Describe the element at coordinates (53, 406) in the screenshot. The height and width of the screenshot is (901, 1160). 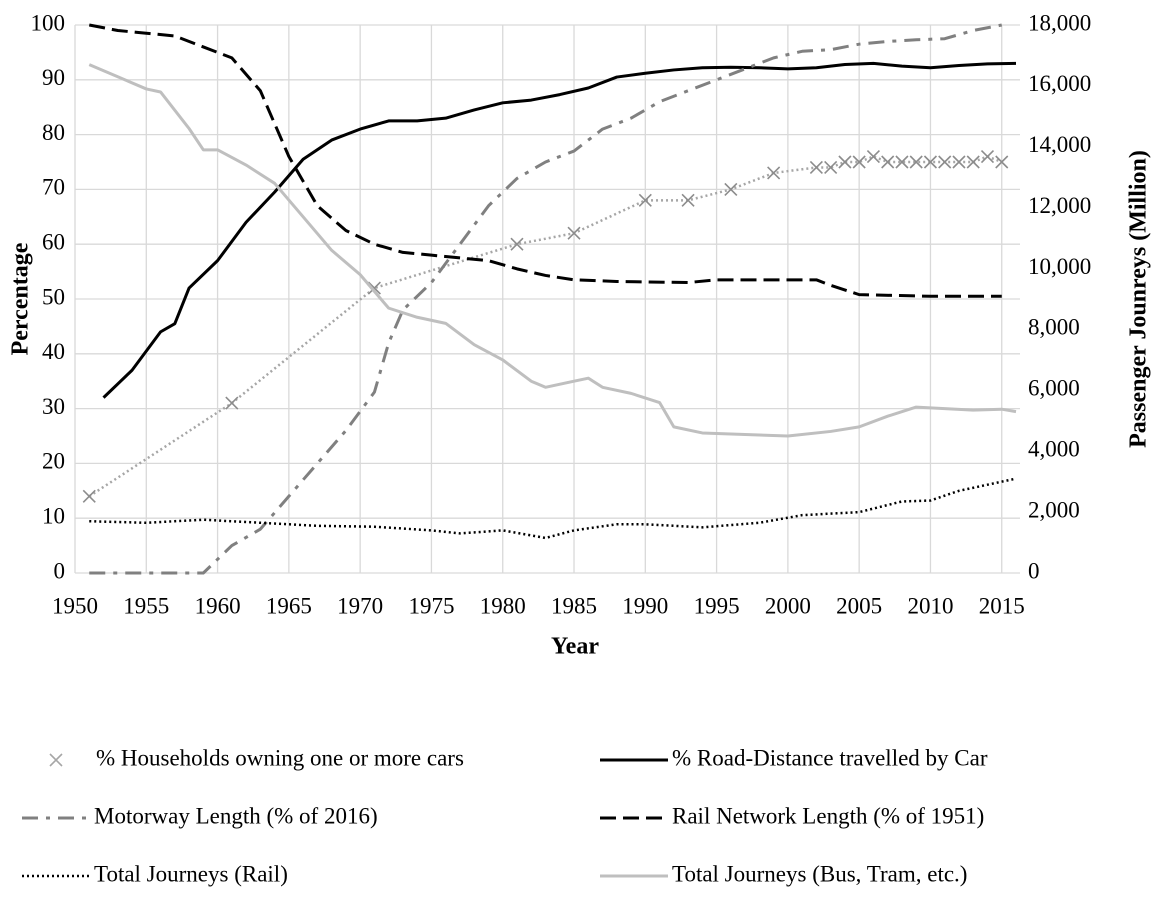
I see `y-tick-label: 30` at that location.